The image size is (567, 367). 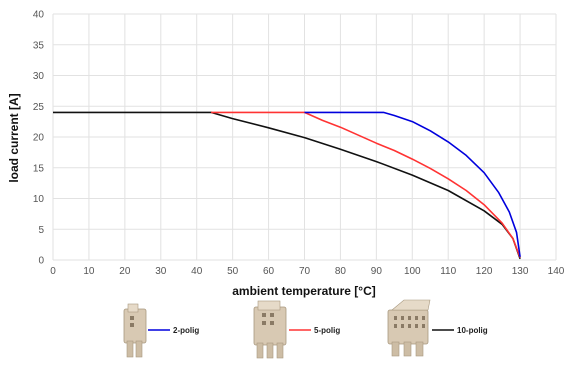 I want to click on x-tick-labels: 0 10 20 30 40 50 60 70 80 90 100 110 120 130 140, so click(x=307, y=271).